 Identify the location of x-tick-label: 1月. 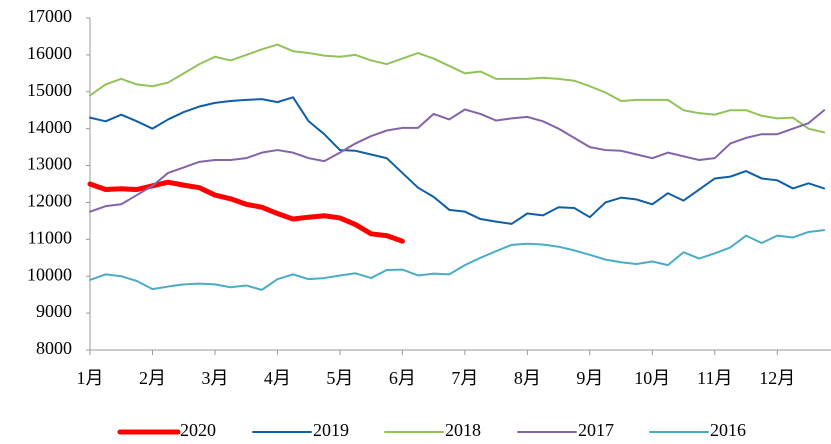
(90, 378).